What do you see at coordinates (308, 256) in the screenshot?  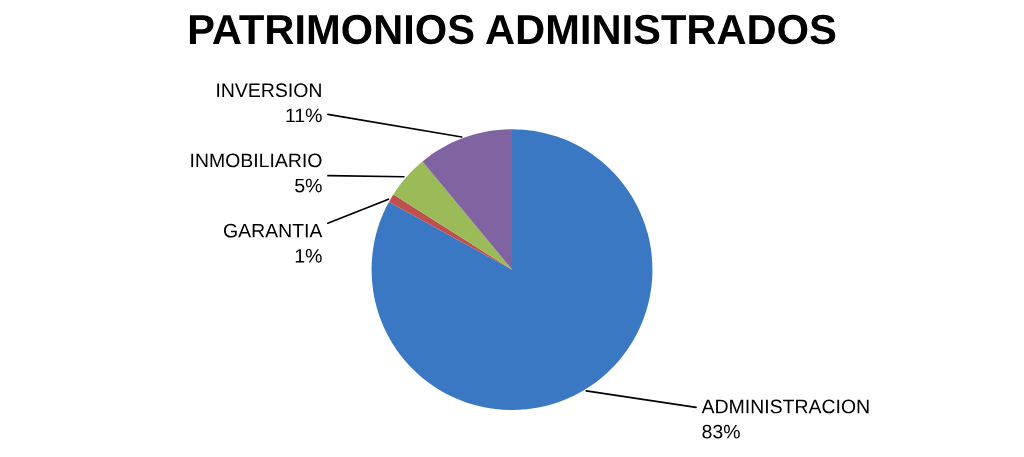 I see `data-label: 1%` at bounding box center [308, 256].